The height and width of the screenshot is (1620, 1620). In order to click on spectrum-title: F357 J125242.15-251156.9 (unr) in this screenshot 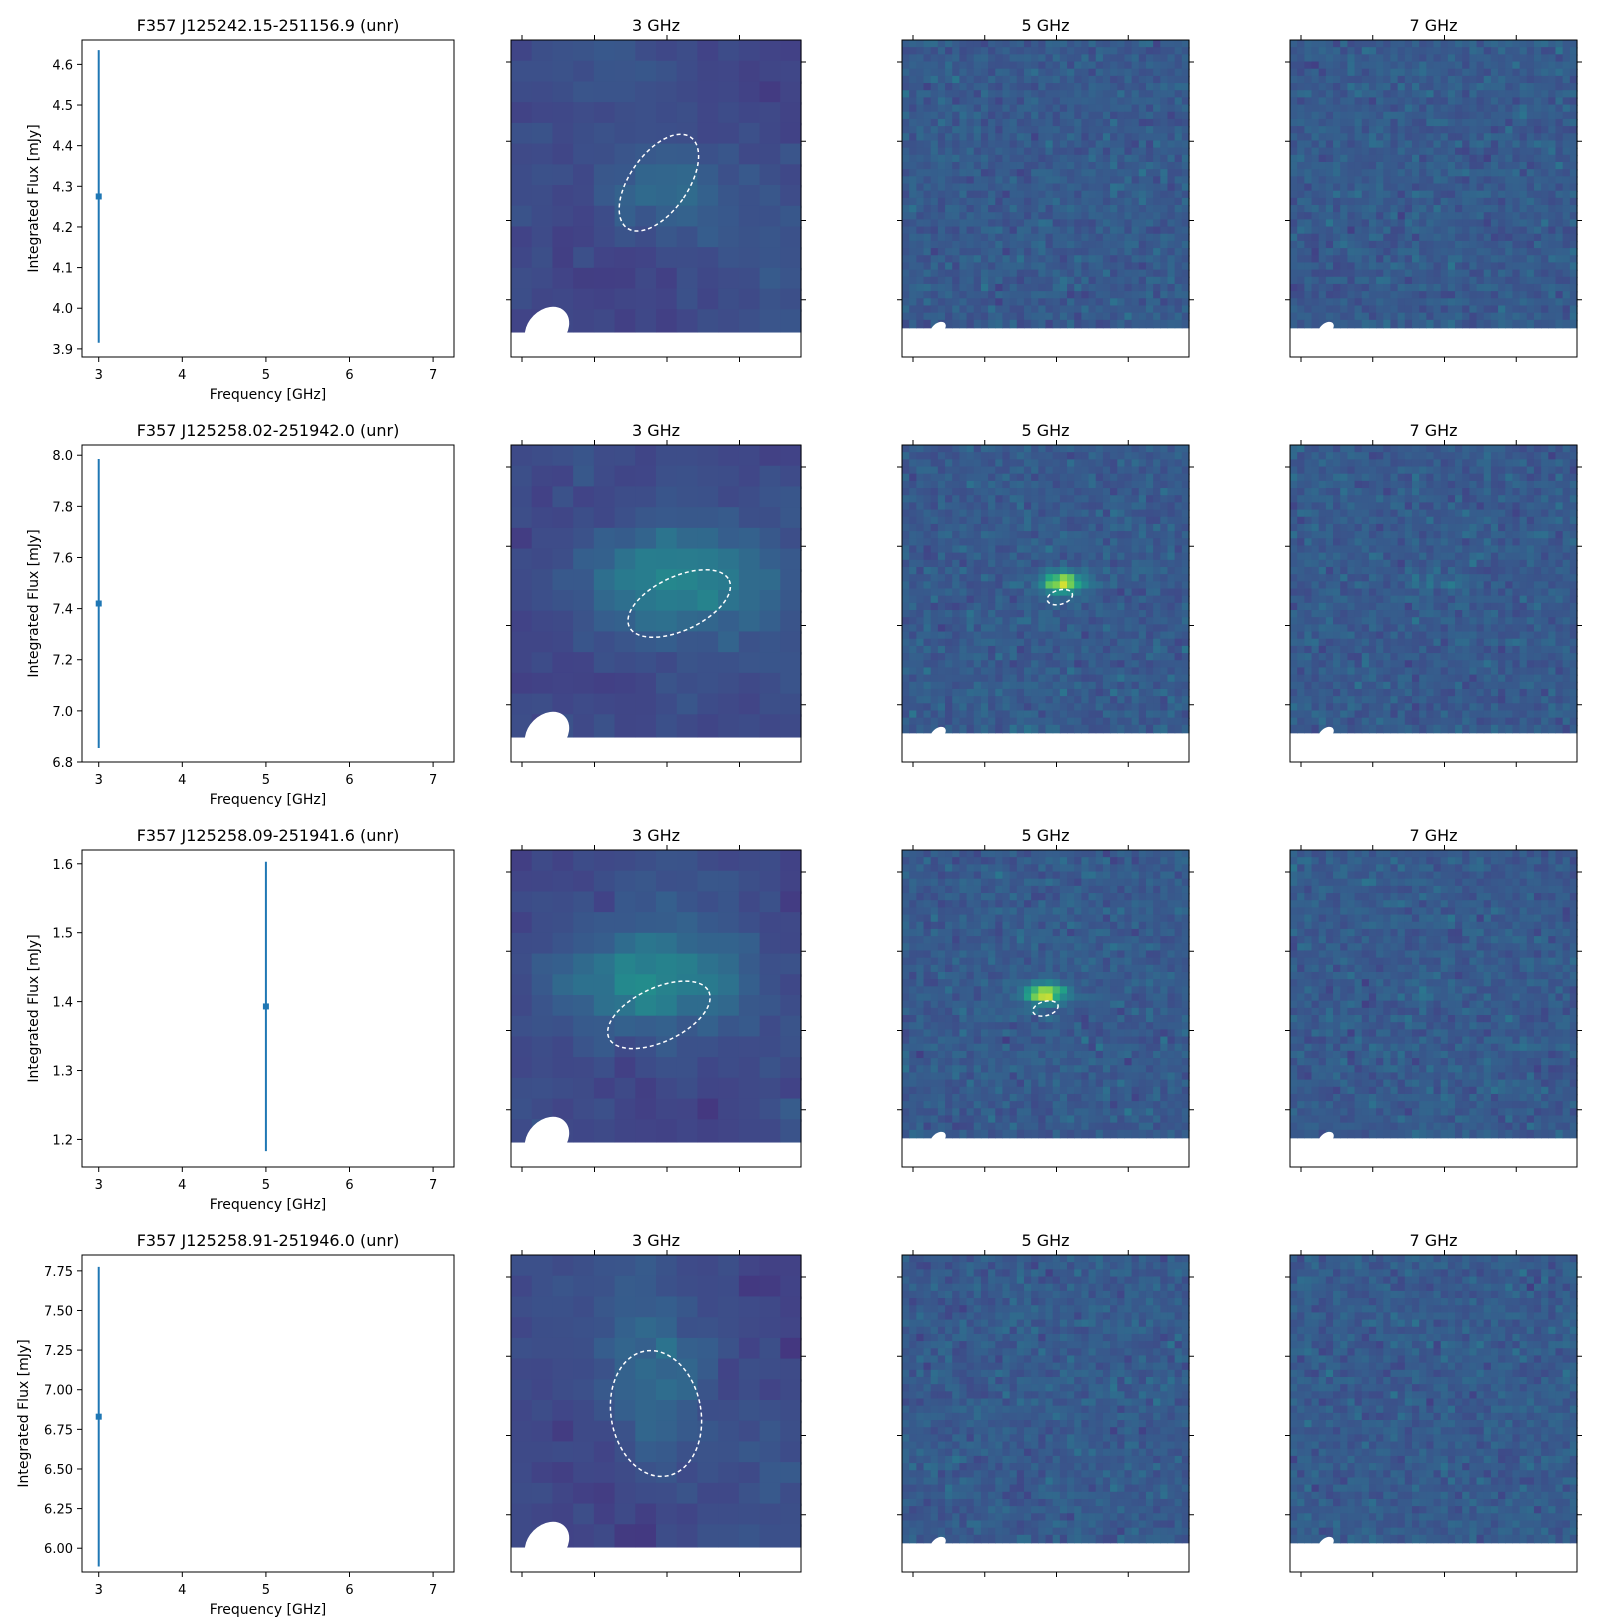, I will do `click(268, 25)`.